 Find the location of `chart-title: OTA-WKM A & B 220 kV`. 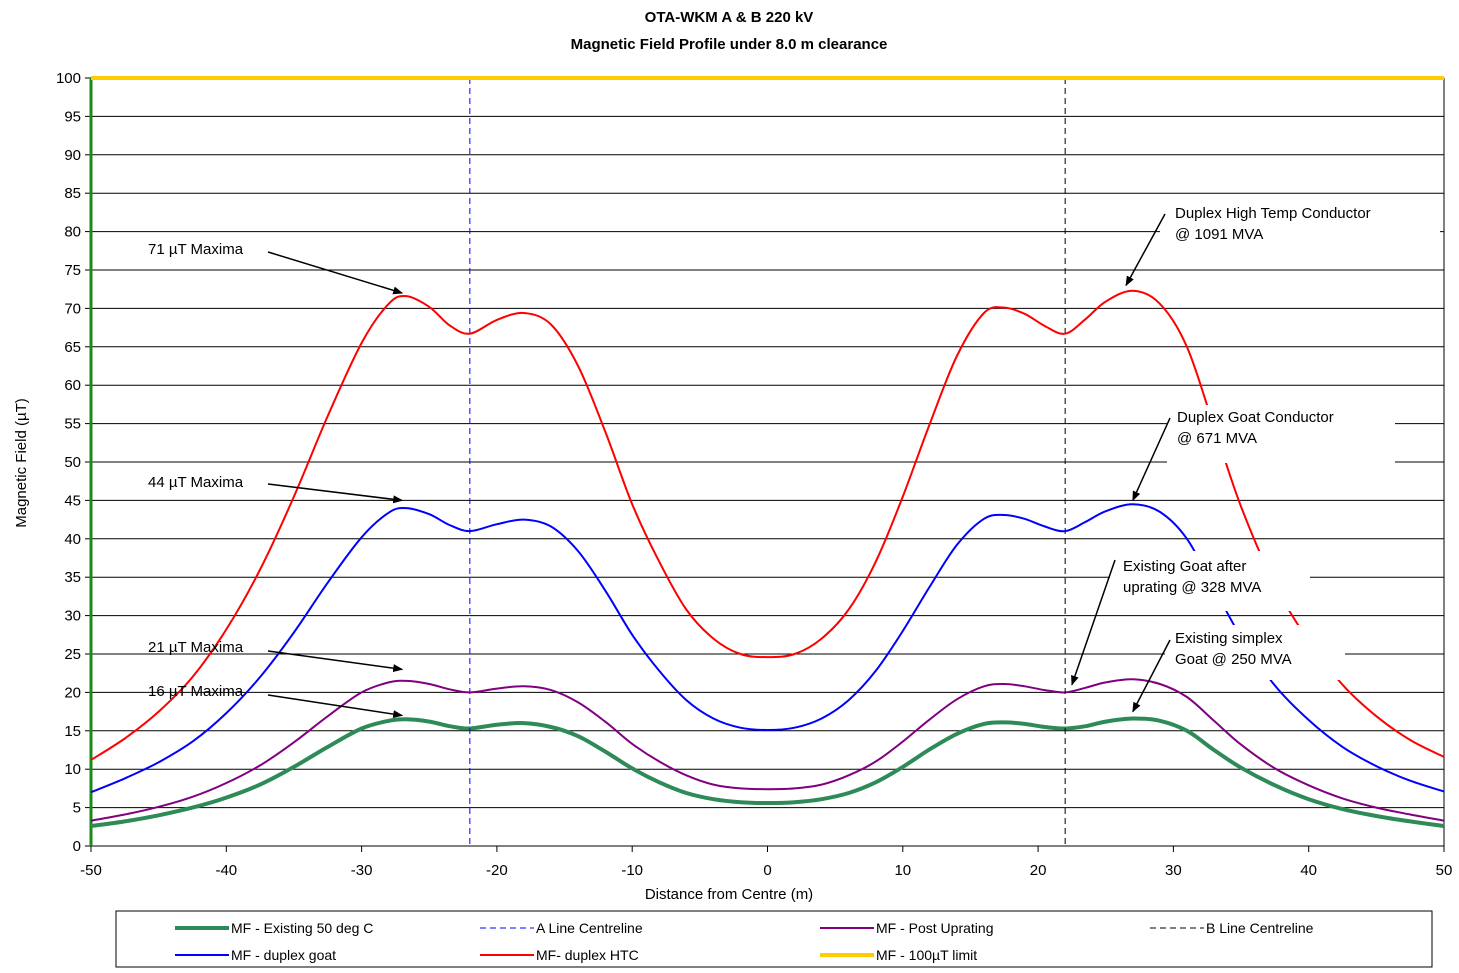

chart-title: OTA-WKM A & B 220 kV is located at coordinates (729, 17).